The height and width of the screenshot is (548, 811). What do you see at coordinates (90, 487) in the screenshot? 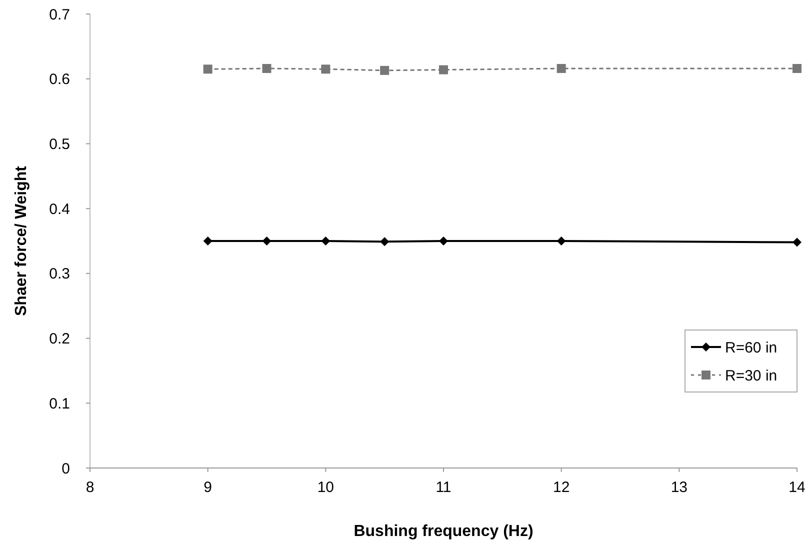
I see `x-tick-label: 8` at bounding box center [90, 487].